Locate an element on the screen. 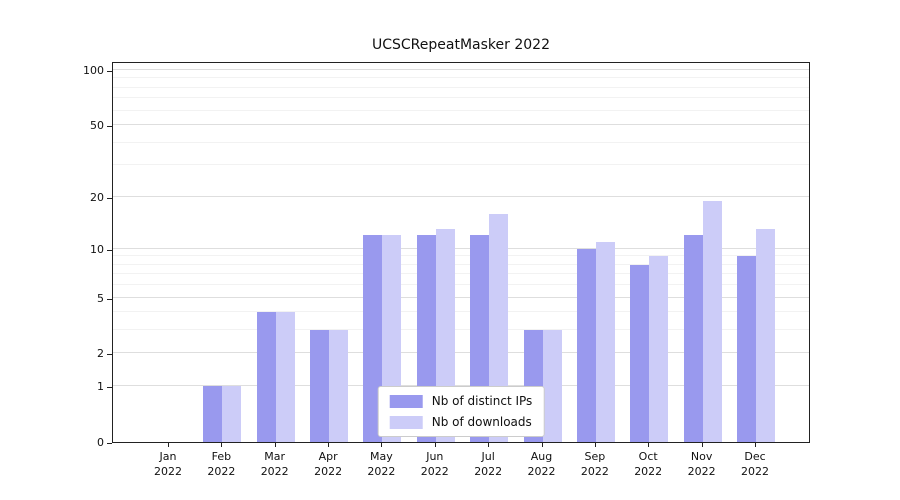  x-tick-label: Jan 2022 is located at coordinates (168, 464).